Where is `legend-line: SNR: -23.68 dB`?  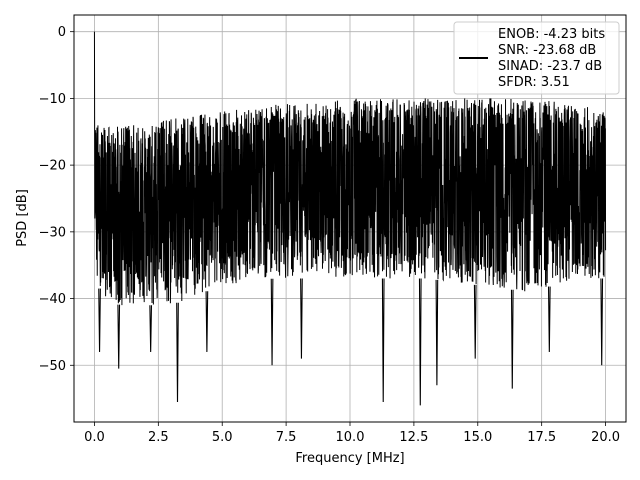
legend-line: SNR: -23.68 dB is located at coordinates (547, 50).